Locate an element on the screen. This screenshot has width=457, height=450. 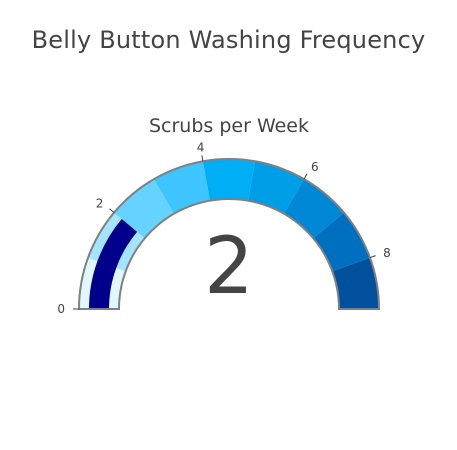
gauge-value: 2 is located at coordinates (229, 267).